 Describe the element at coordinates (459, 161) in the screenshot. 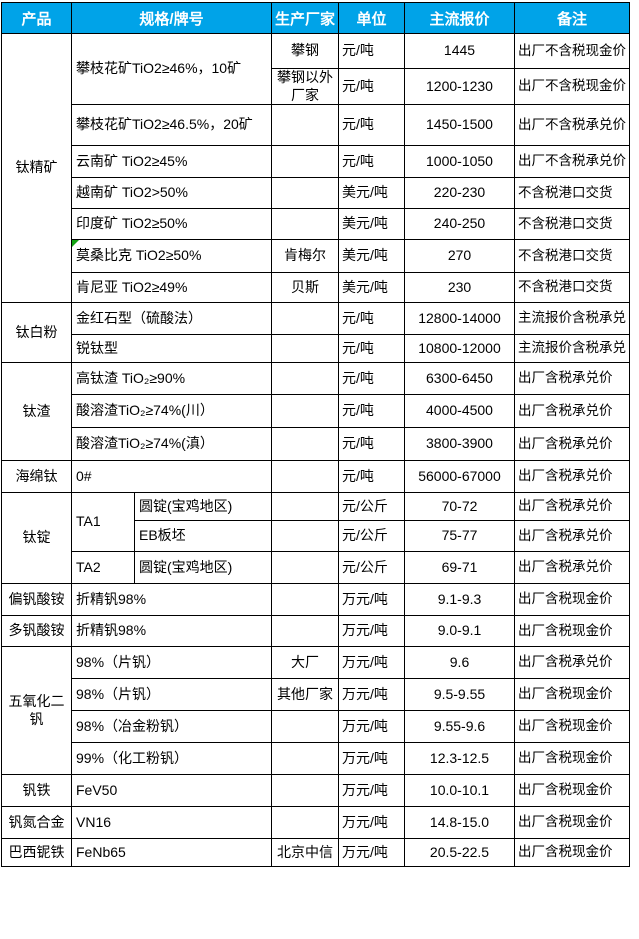

I see `price-cell: 1000-1050` at that location.